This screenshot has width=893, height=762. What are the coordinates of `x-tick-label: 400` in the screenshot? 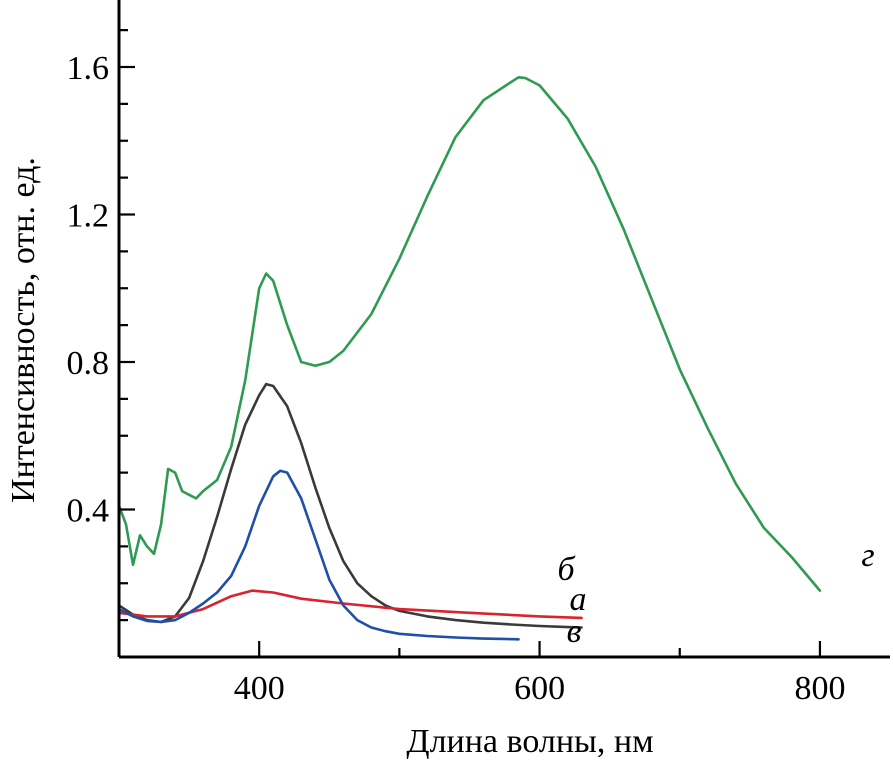 It's located at (259, 688).